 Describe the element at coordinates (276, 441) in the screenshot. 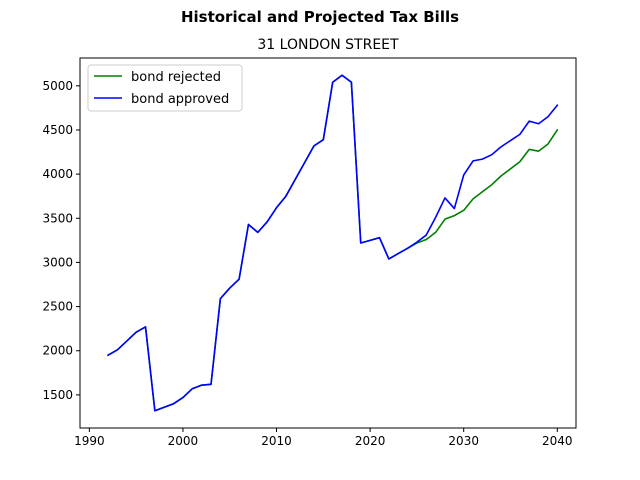

I see `x-tick-label: 2010` at that location.